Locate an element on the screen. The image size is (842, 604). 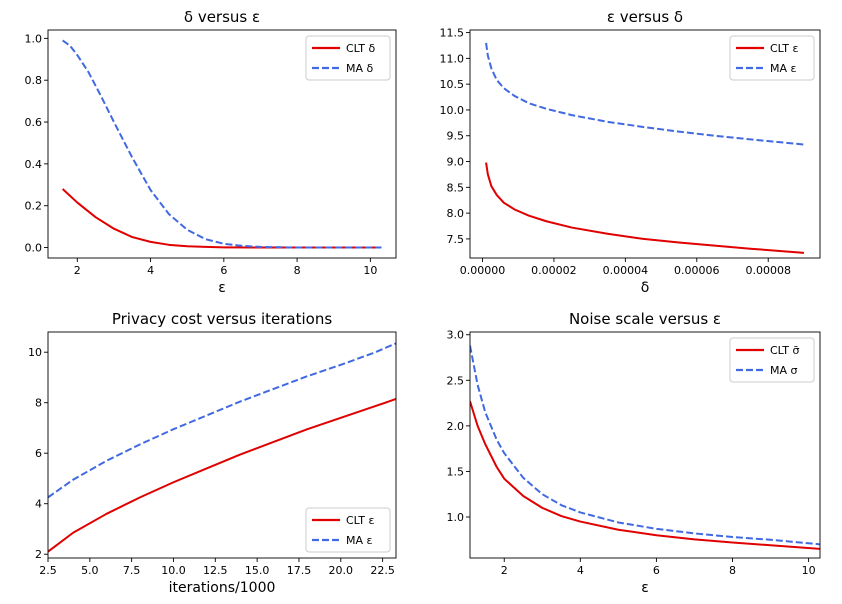
y-tick-label: 2 is located at coordinates (38, 554).